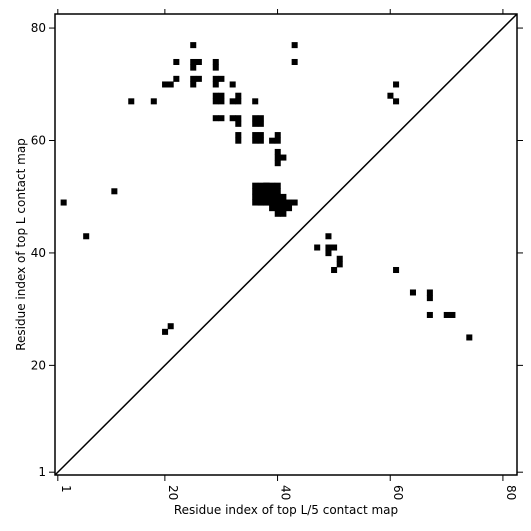 This screenshot has height=531, width=531. What do you see at coordinates (38, 253) in the screenshot?
I see `y-tick-label: 40` at bounding box center [38, 253].